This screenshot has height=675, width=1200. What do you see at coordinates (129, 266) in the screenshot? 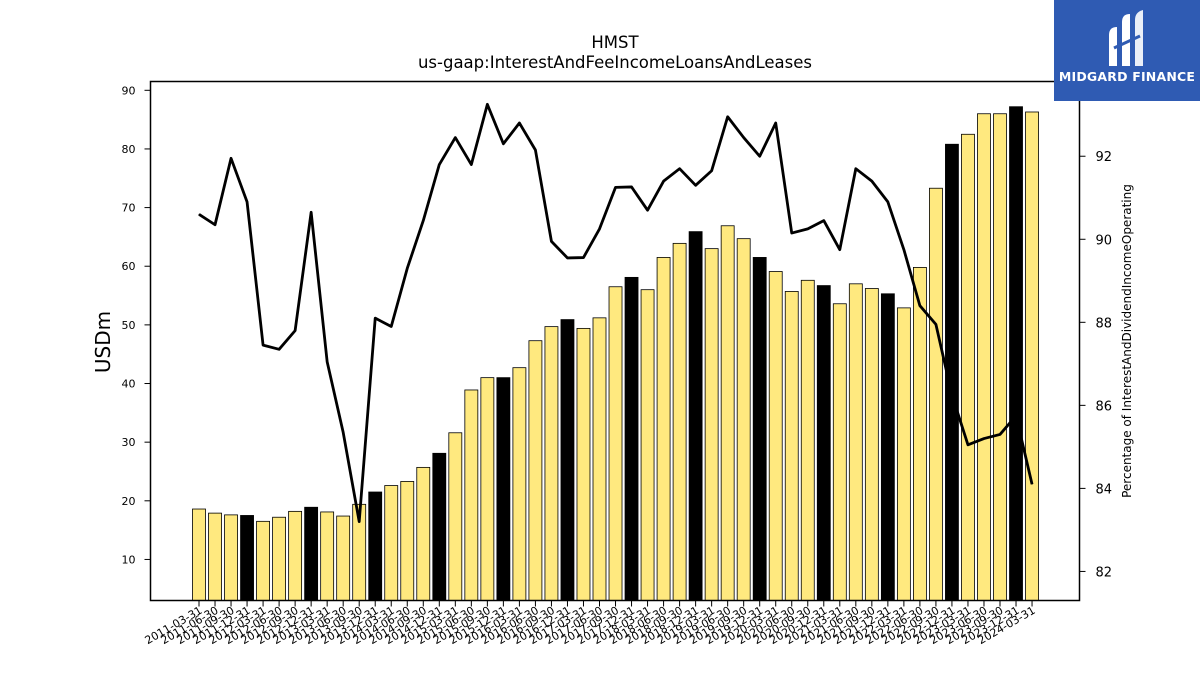
I see `y-tick-label: 60` at bounding box center [129, 266].